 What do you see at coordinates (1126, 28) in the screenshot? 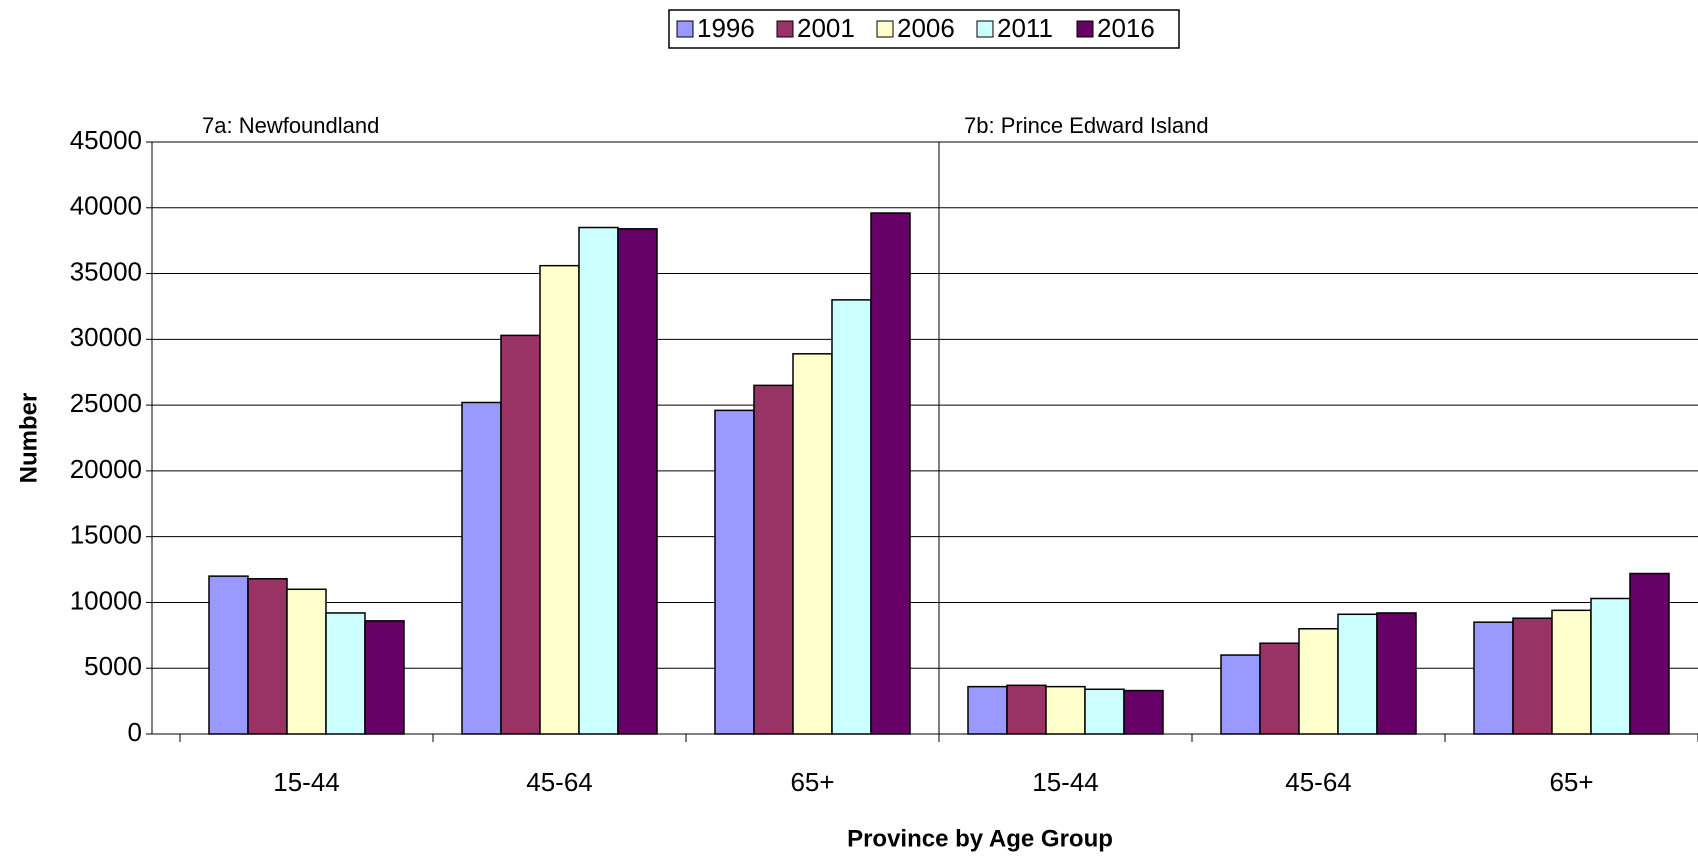
I see `legend-label: 2016` at bounding box center [1126, 28].